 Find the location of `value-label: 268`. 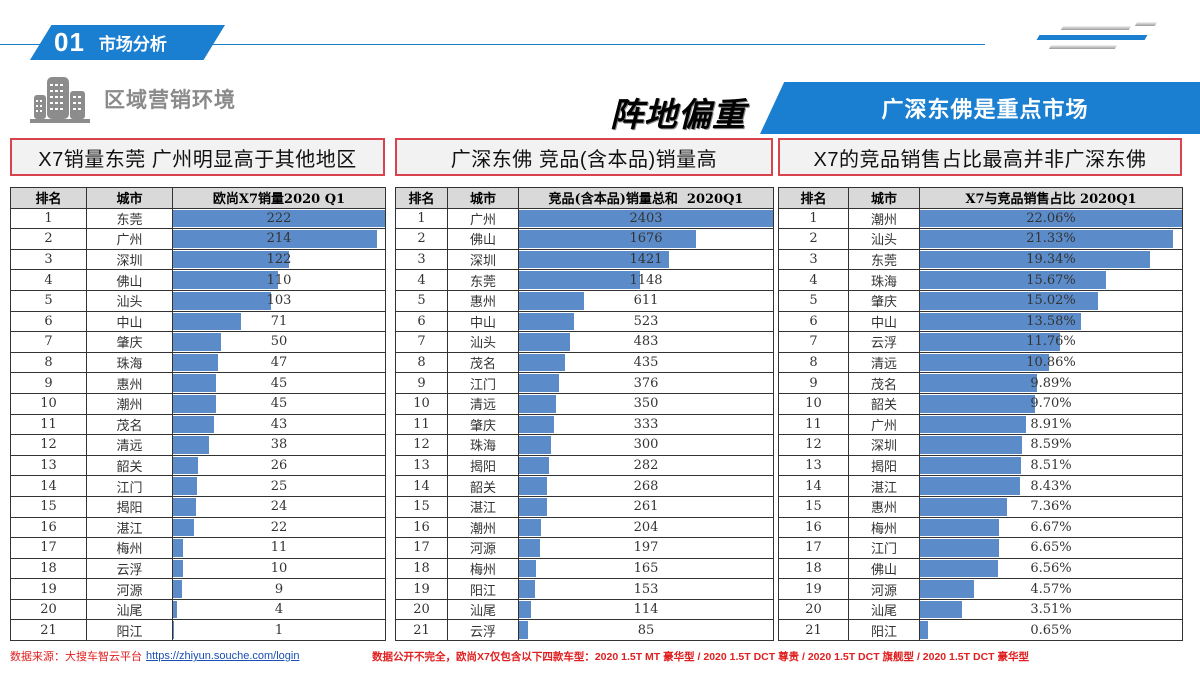

value-label: 268 is located at coordinates (646, 486).